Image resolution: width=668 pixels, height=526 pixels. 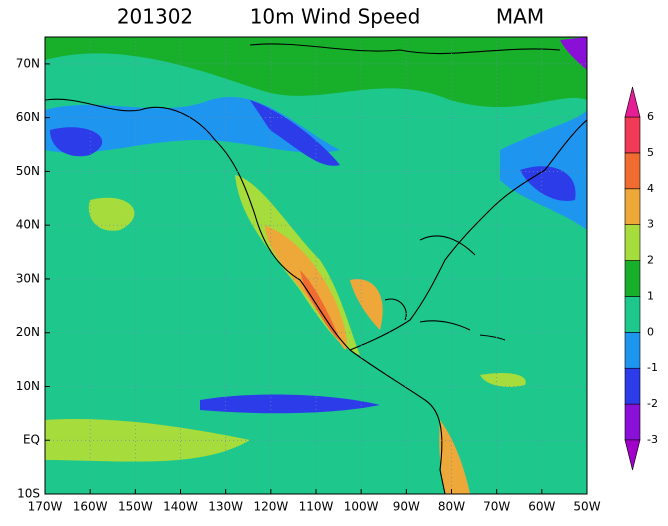 What do you see at coordinates (632, 102) in the screenshot?
I see `colorbar-extend-high` at bounding box center [632, 102].